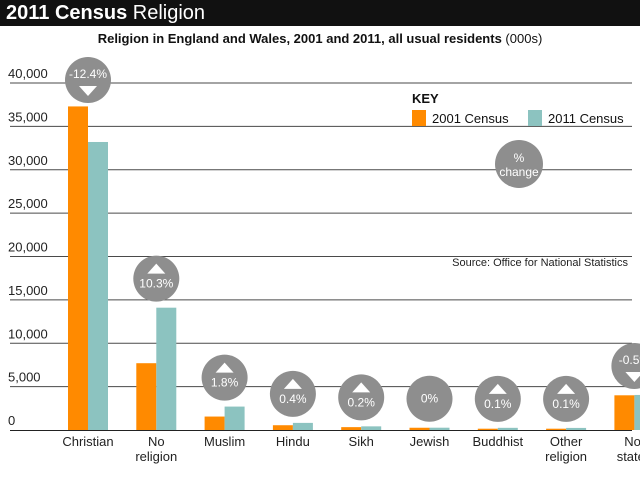  What do you see at coordinates (470, 118) in the screenshot?
I see `legend-label-2001: 2001 Census` at bounding box center [470, 118].